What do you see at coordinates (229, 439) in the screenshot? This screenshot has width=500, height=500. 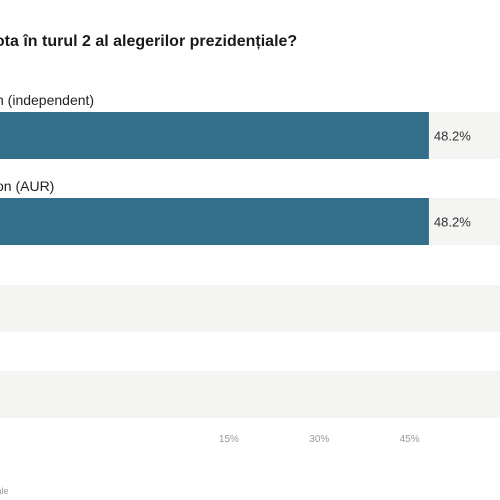 I see `x-tick-label: 15%` at bounding box center [229, 439].